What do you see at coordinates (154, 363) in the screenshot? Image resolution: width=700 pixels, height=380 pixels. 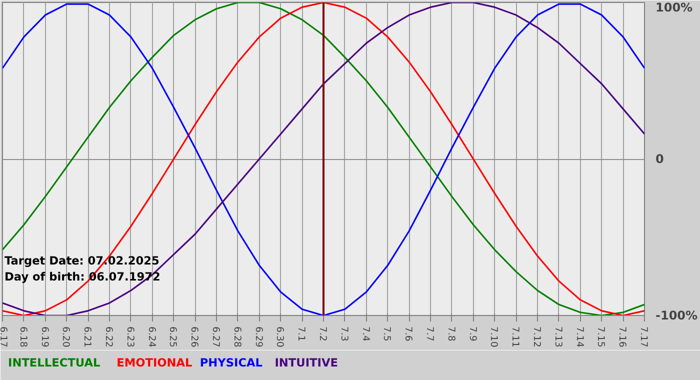 I see `text: EMOTIONAL` at bounding box center [154, 363].